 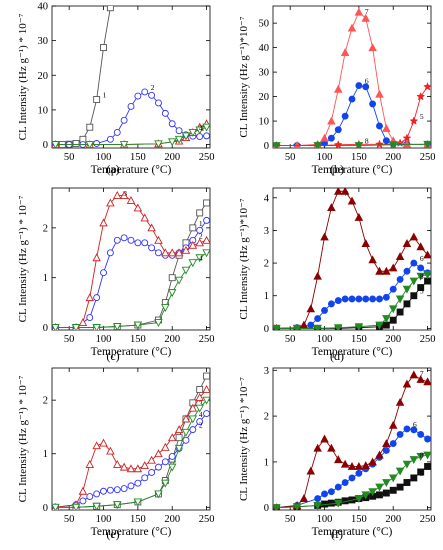 What do you see at coordinates (422, 473) in the screenshot?
I see `series-number-label: 5` at bounding box center [422, 473].